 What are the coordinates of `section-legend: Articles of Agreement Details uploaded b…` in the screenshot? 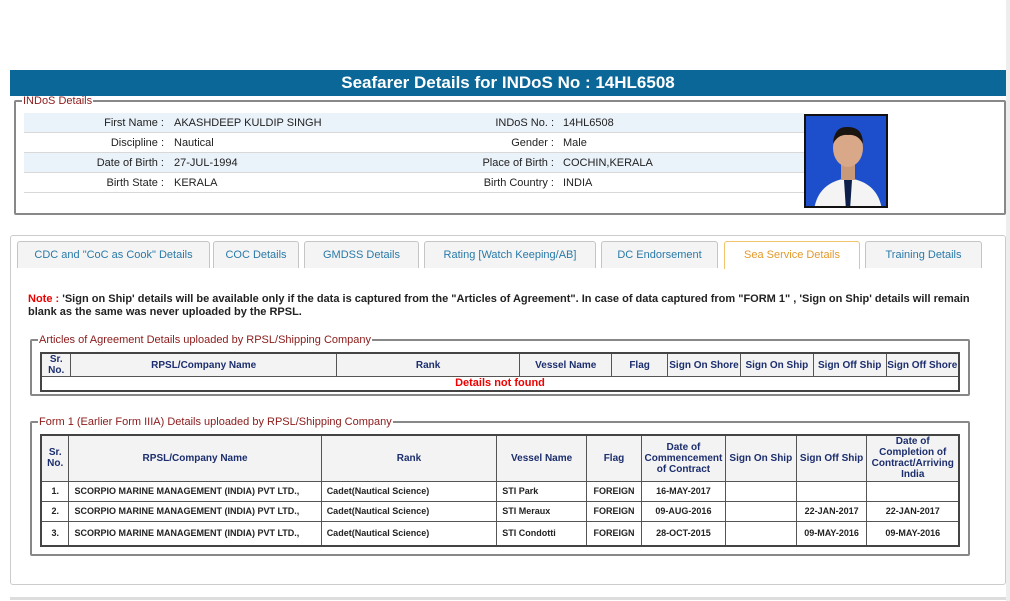 It's located at (205, 340).